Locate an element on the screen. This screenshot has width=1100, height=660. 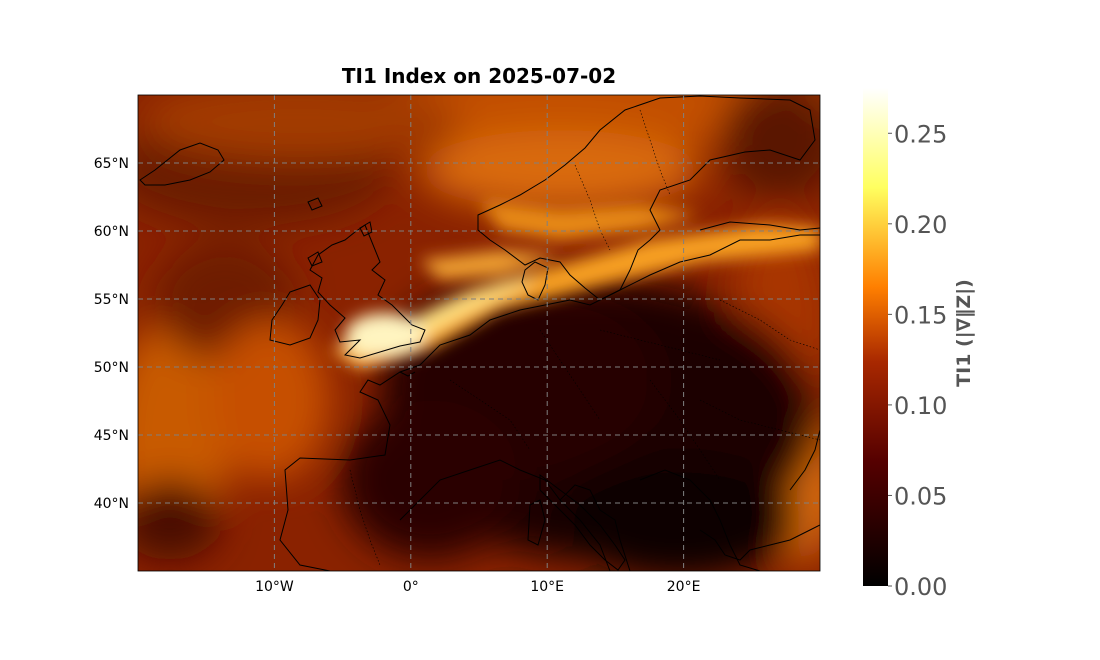
lat-tick-label: 50°N is located at coordinates (111, 368).